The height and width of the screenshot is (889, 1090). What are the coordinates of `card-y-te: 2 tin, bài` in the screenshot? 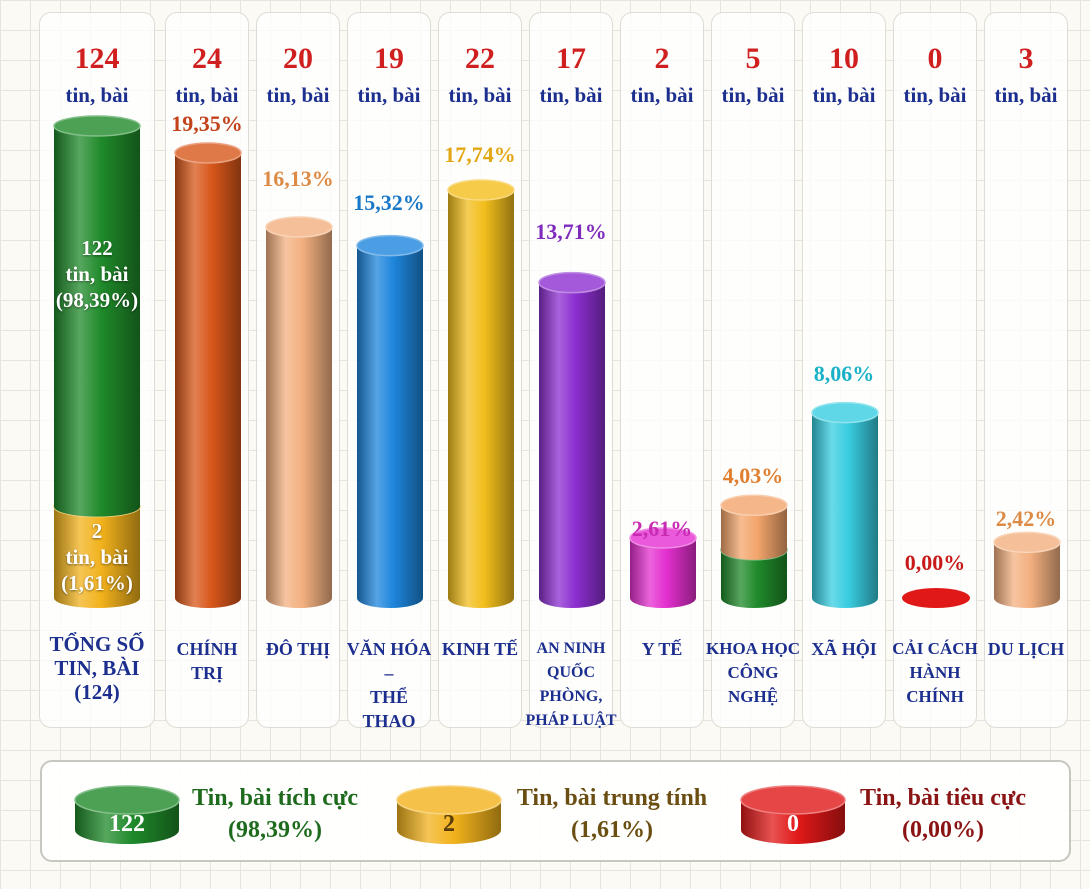 It's located at (662, 370).